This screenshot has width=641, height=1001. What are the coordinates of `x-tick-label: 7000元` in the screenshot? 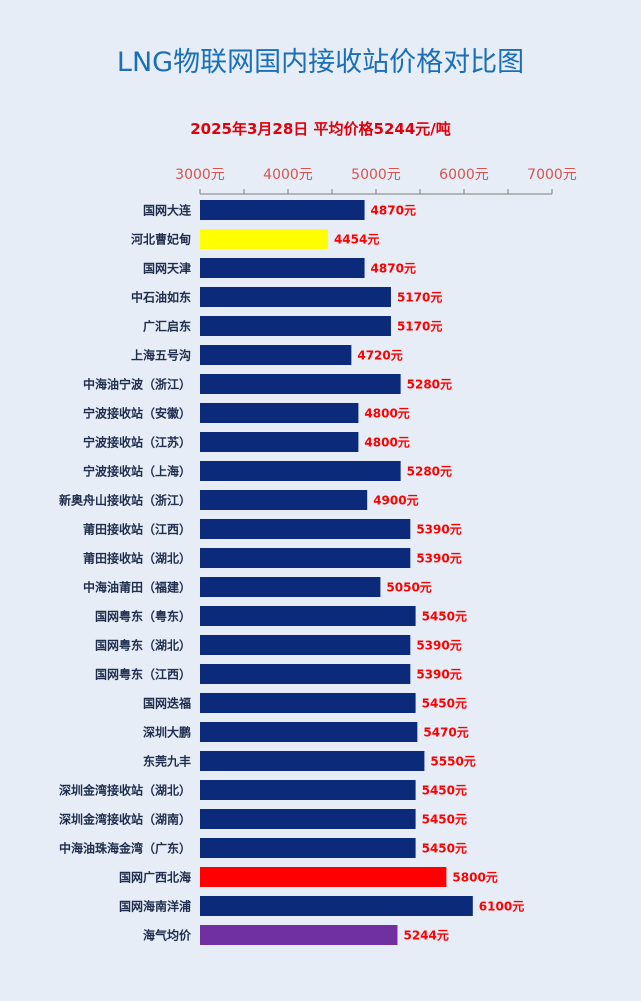 It's located at (552, 175).